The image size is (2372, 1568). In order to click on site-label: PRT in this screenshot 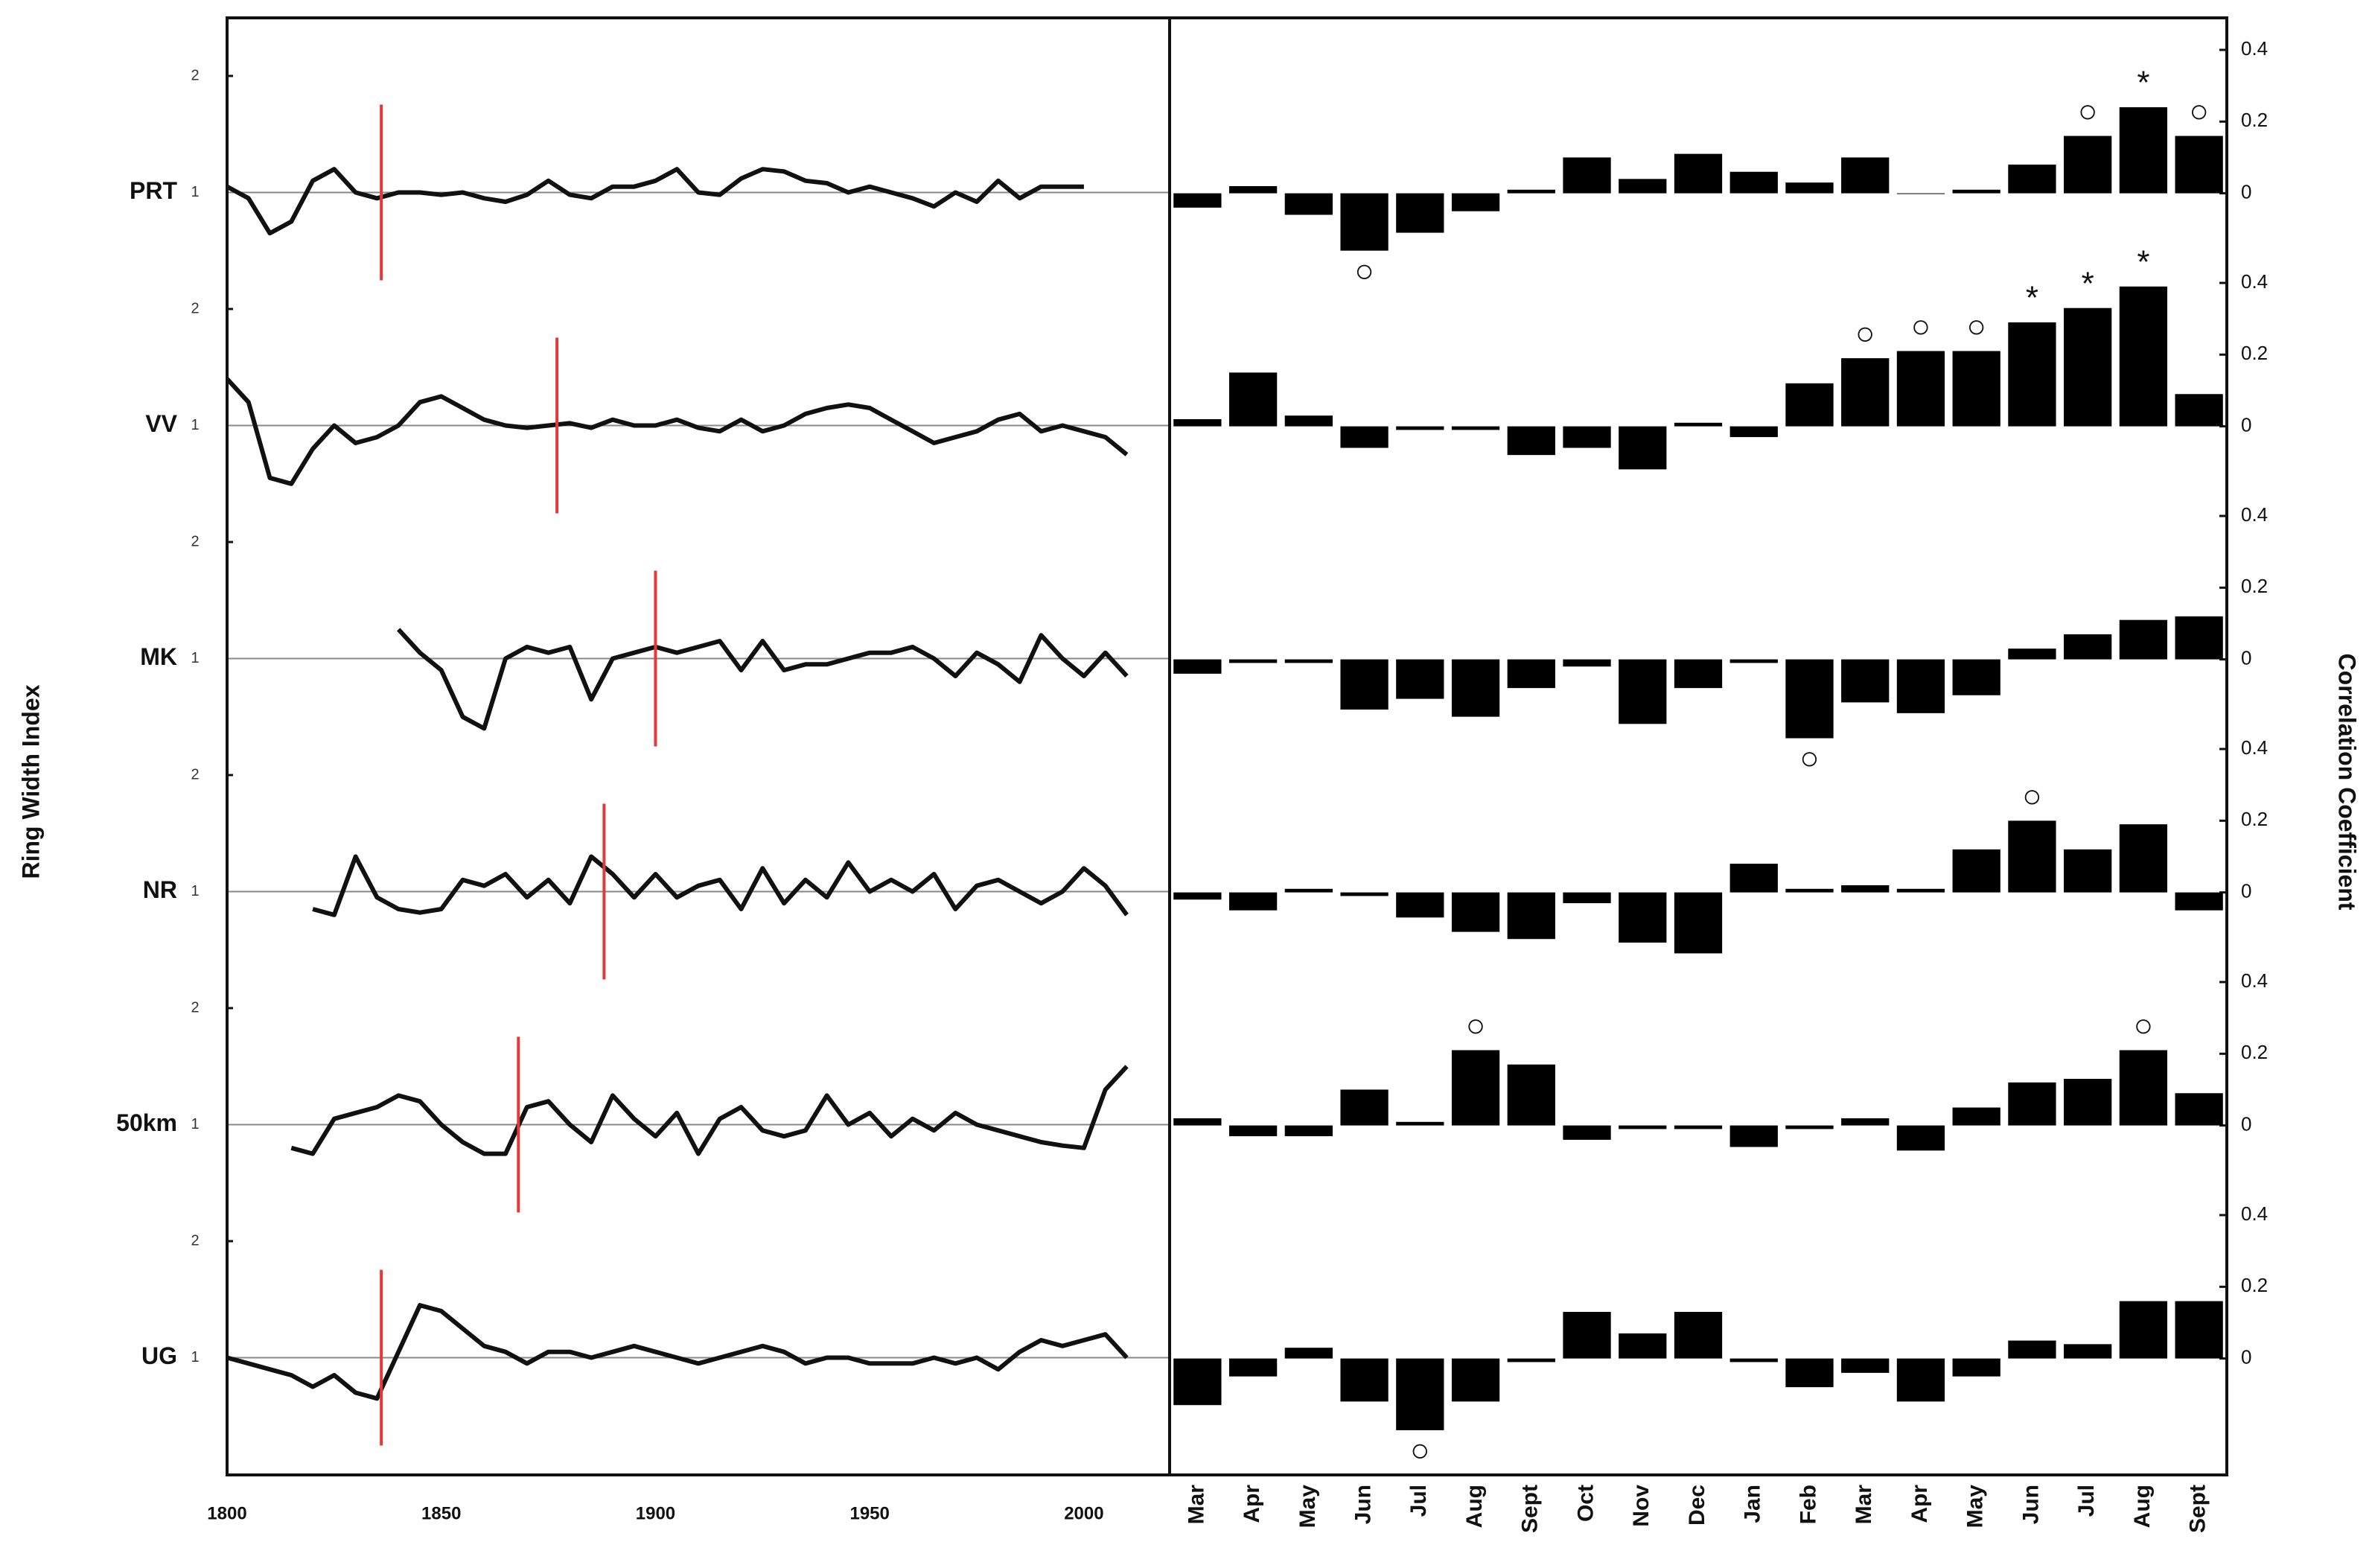, I will do `click(153, 190)`.